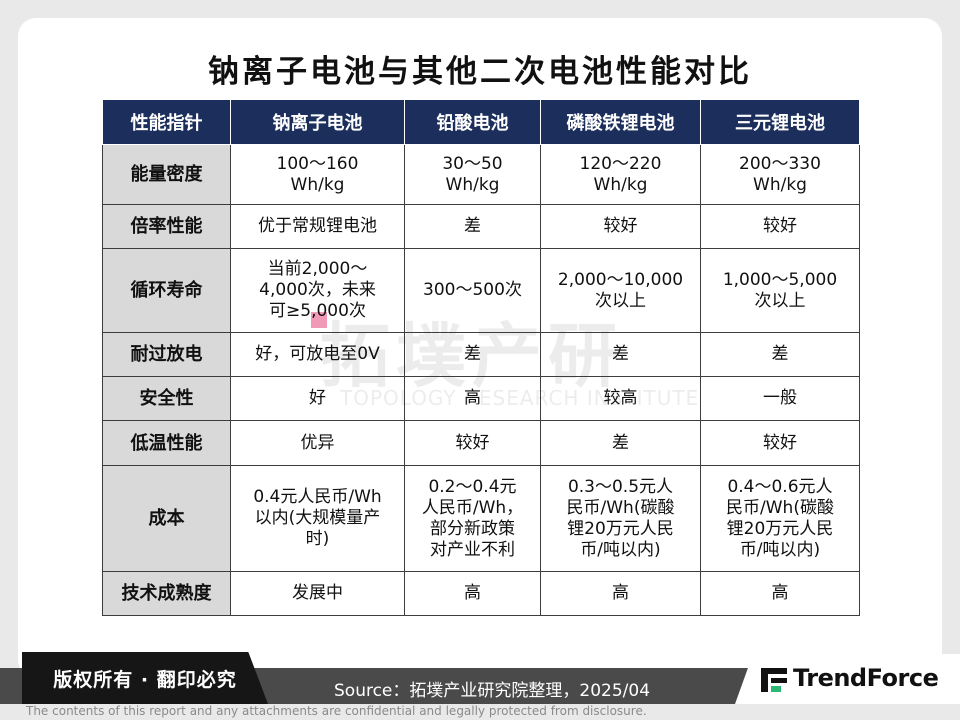 Image resolution: width=960 pixels, height=720 pixels. I want to click on table-cell: 0.4～0.6元人 民币/Wh(碳酸 锂20万元人民 币/吨以内), so click(780, 518).